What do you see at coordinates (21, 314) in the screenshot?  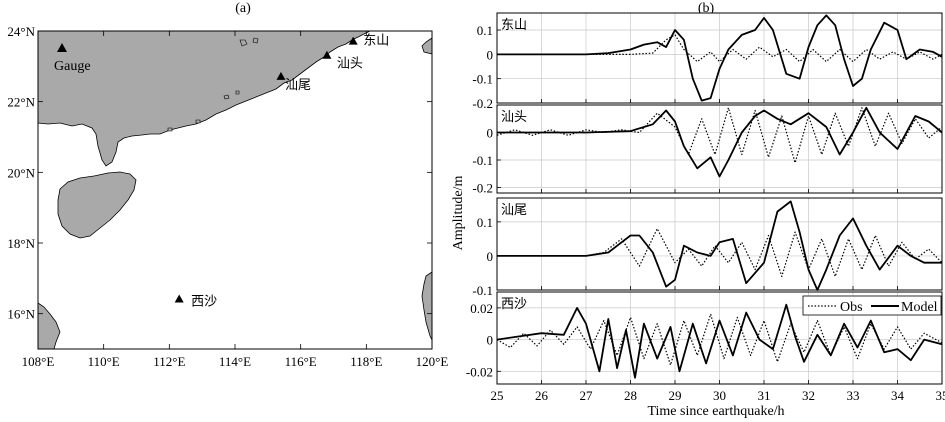 I see `map-y-tick-label: 16°N` at bounding box center [21, 314].